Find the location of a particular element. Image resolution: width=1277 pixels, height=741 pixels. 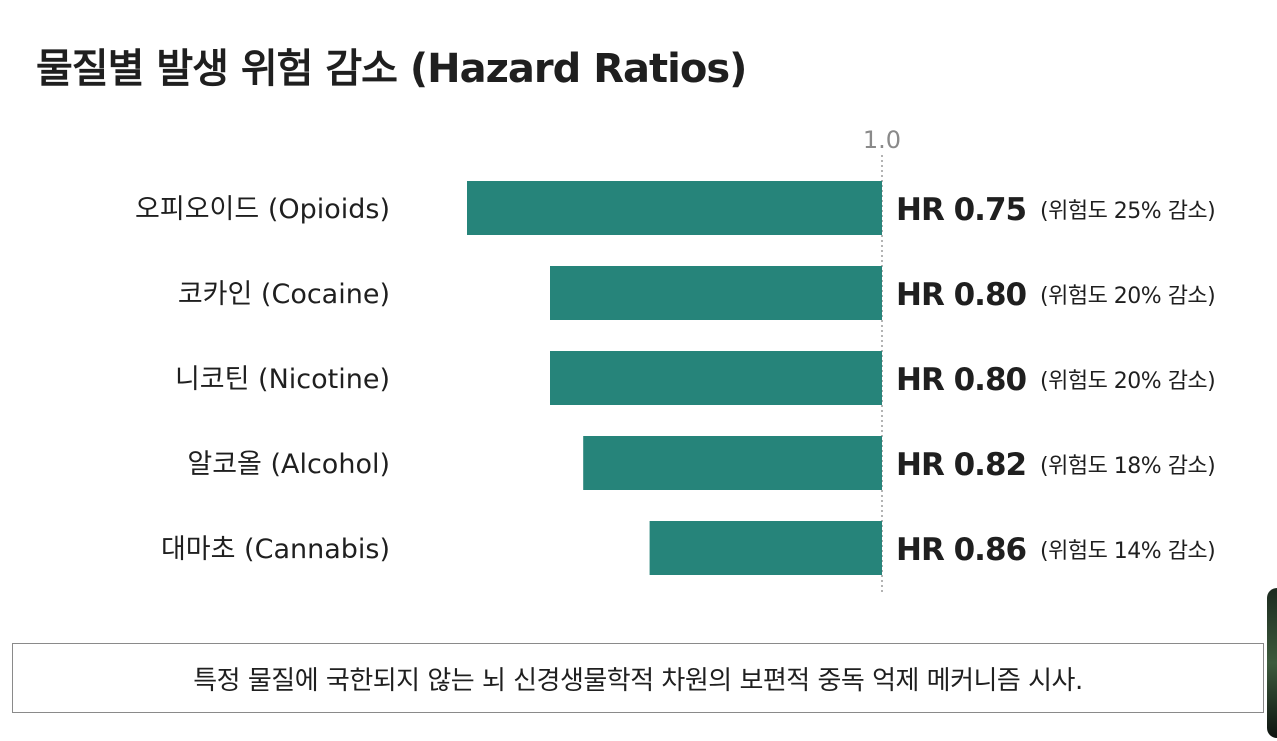

value-label-1: HR 0.80 is located at coordinates (961, 295).